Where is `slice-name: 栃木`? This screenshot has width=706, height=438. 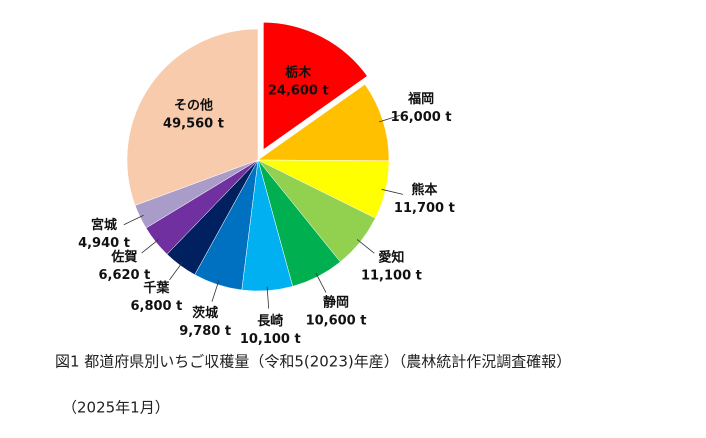 slice-name: 栃木 is located at coordinates (298, 73).